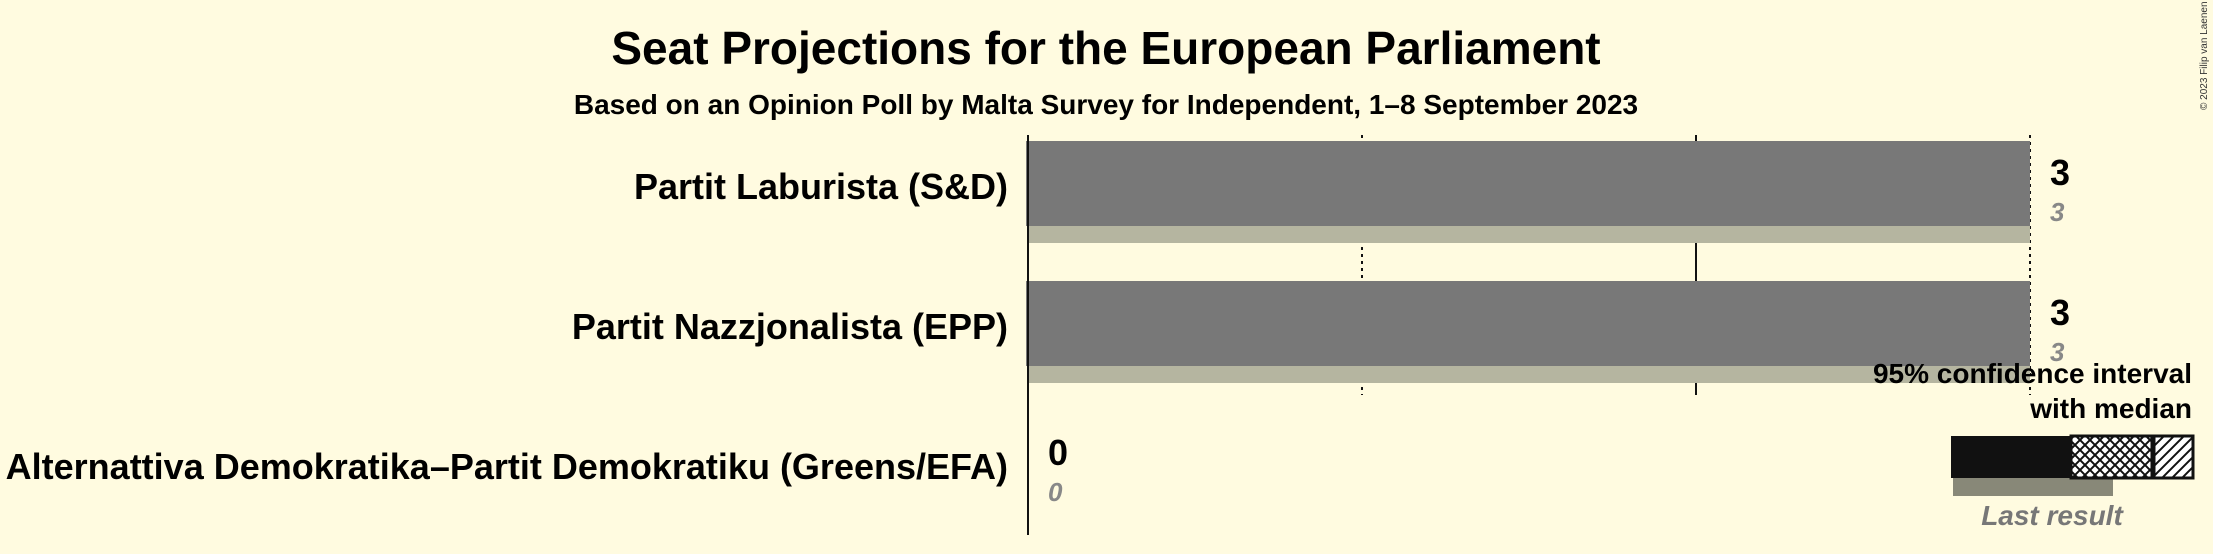  I want to click on legend-ci-crosshatch-swatch, so click(2112, 457).